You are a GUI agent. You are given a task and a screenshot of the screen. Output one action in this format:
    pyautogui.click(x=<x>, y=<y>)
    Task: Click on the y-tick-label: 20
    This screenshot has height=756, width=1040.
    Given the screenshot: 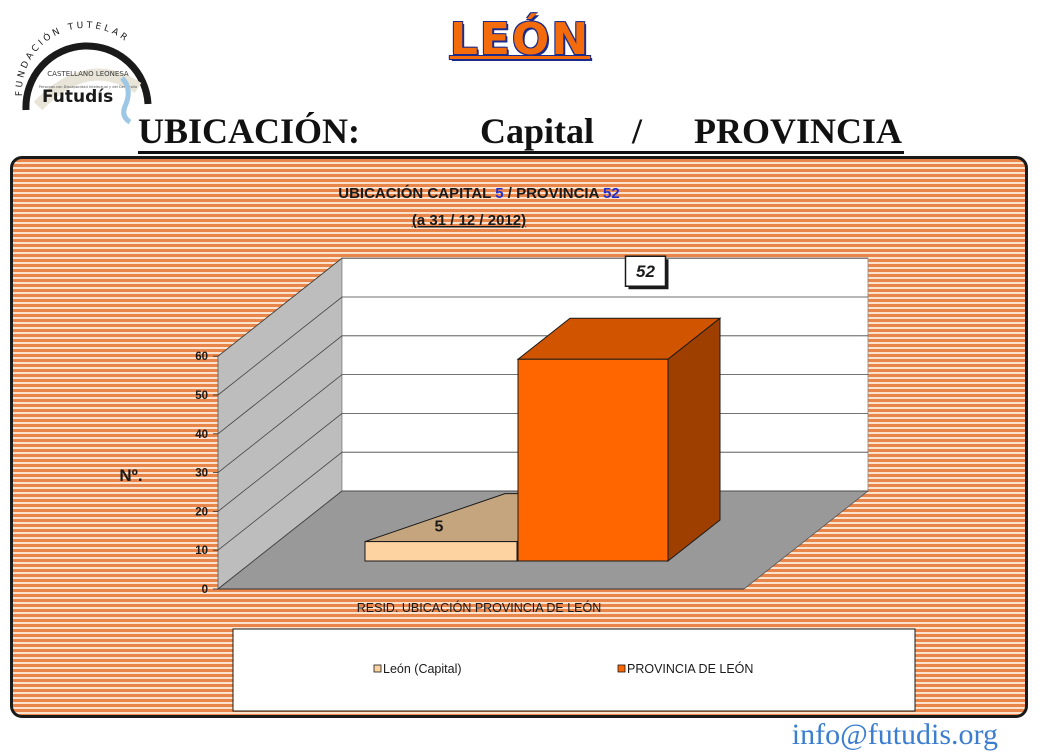 What is the action you would take?
    pyautogui.click(x=201, y=512)
    